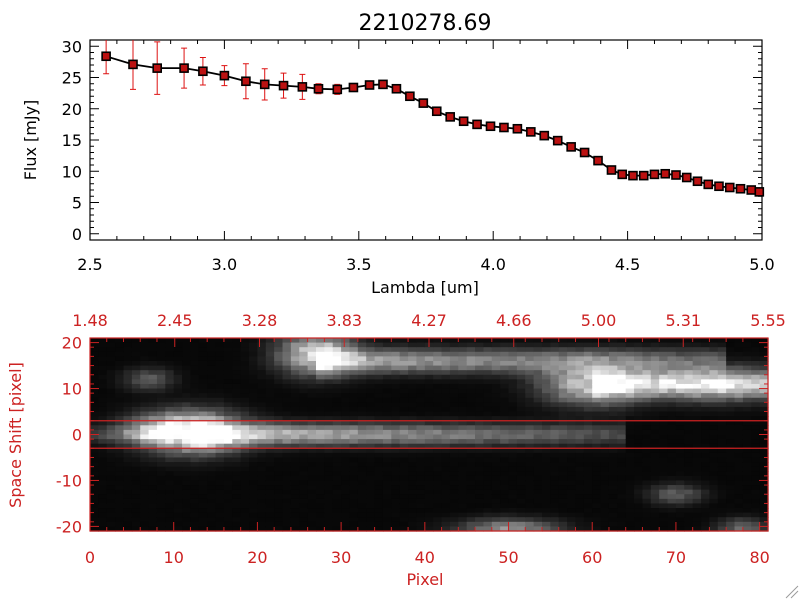  What do you see at coordinates (15, 435) in the screenshot?
I see `space-shift-axis-label: Space Shift [pixel]` at bounding box center [15, 435].